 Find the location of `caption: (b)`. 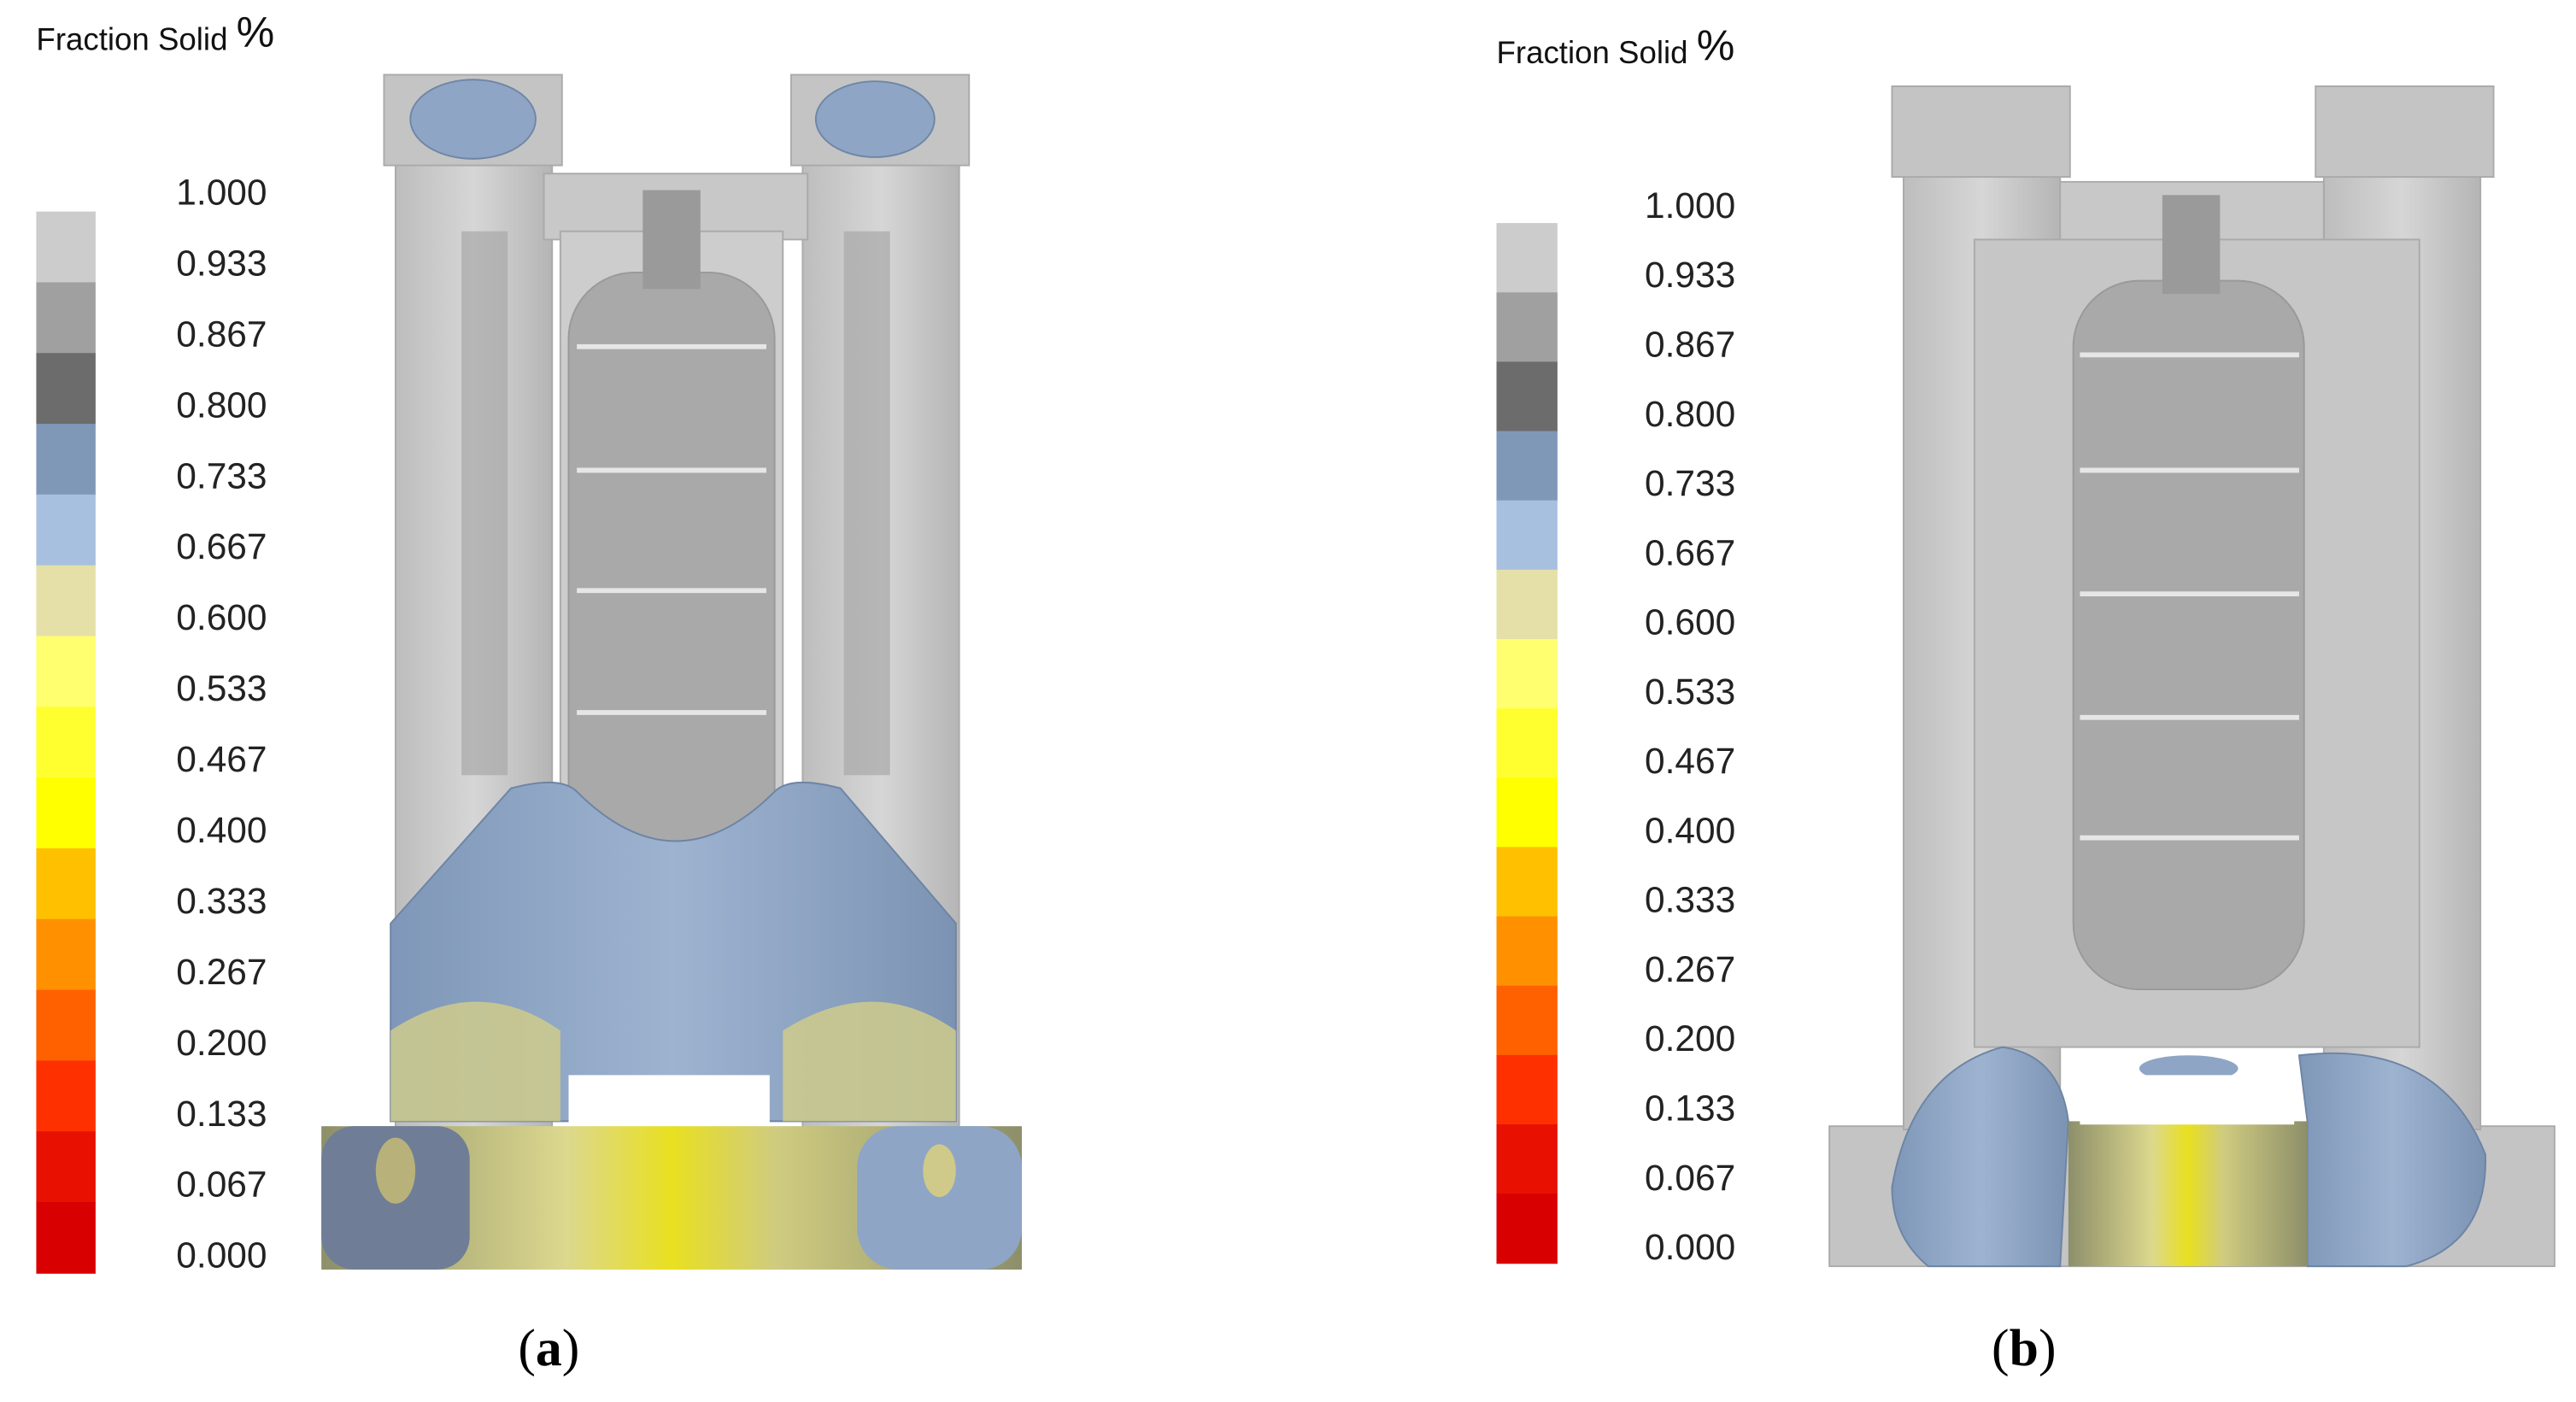

caption: (b) is located at coordinates (2024, 1348).